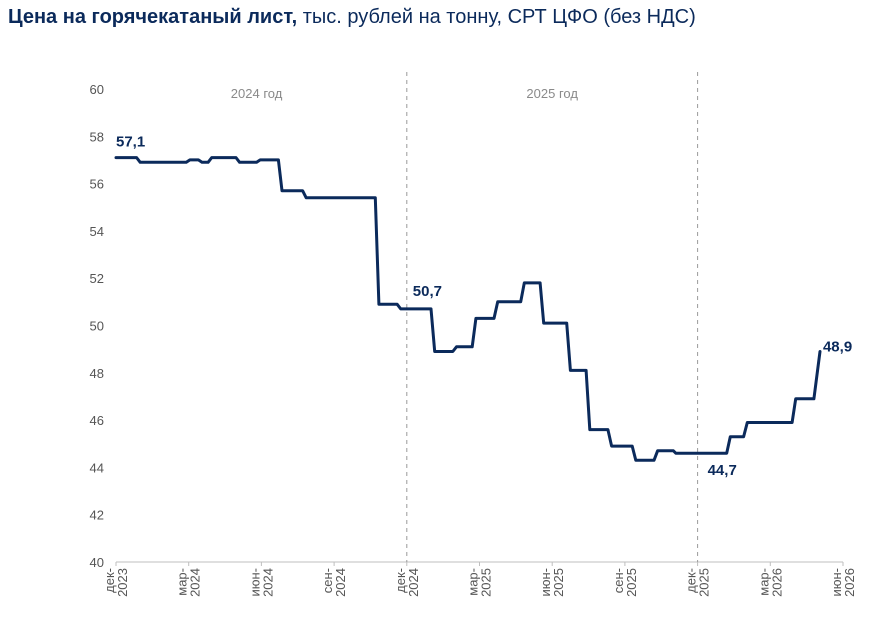 The width and height of the screenshot is (891, 625). Describe the element at coordinates (770, 582) in the screenshot. I see `x-tick-label: мар-2026` at that location.